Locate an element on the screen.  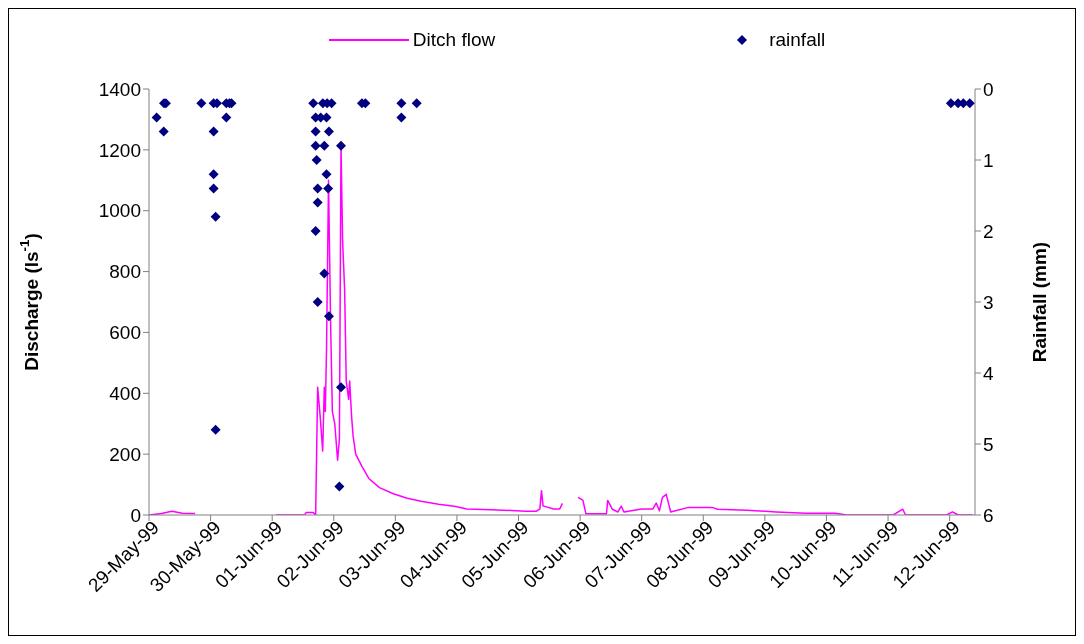
y2-tick-label: 4 is located at coordinates (988, 373).